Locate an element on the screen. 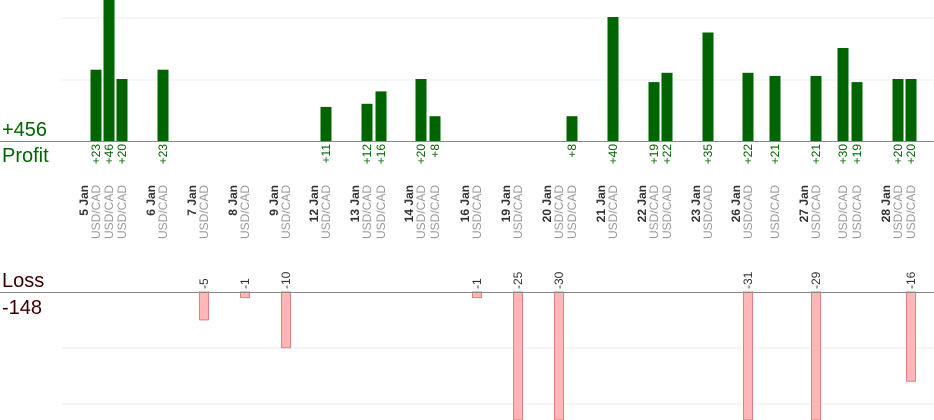 The image size is (934, 420). category-day-label: 23 Jan is located at coordinates (696, 203).